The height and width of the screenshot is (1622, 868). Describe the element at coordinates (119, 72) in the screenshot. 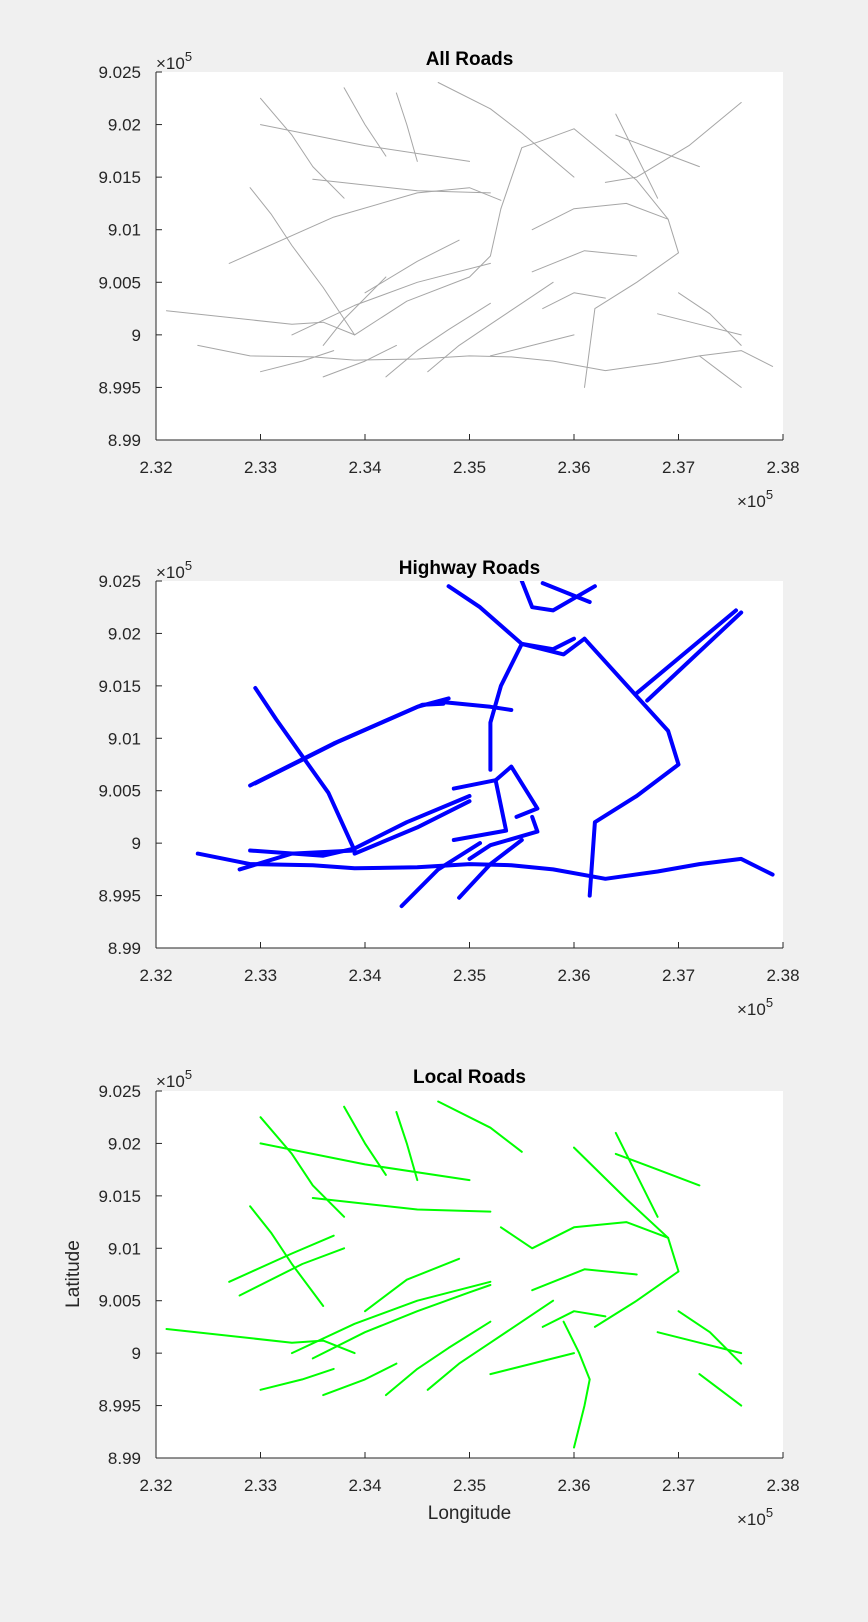

I see `y-tick-label: 9.025` at that location.